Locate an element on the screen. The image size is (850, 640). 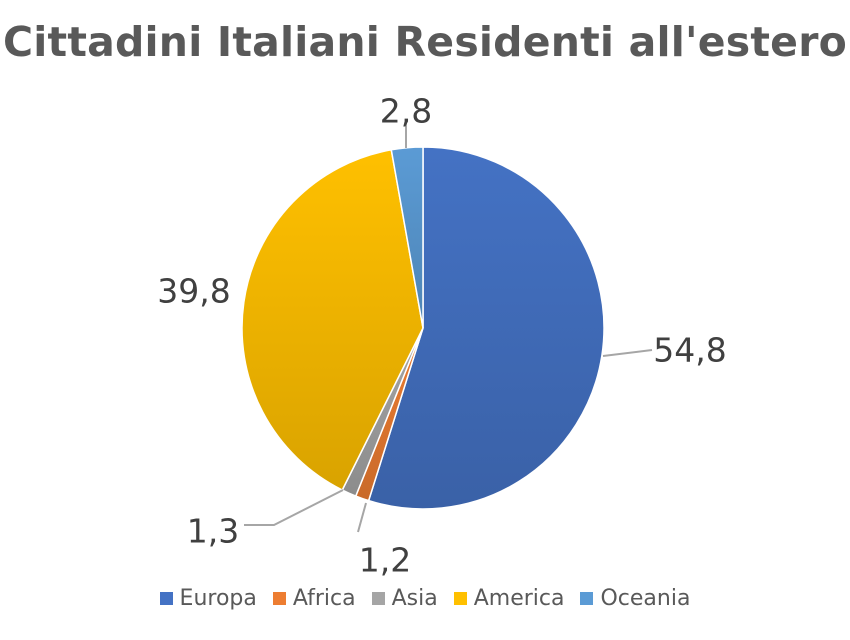
pie-slice-america is located at coordinates (332, 320).